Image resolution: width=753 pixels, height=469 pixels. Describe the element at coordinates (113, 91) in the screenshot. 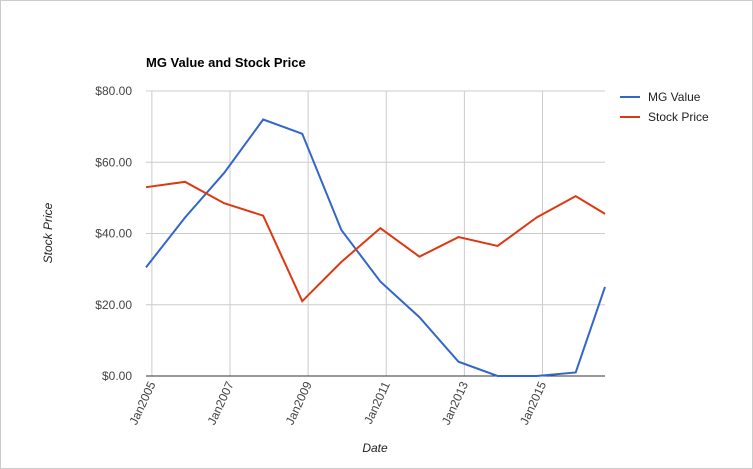

I see `y-tick-label: $80.00` at that location.